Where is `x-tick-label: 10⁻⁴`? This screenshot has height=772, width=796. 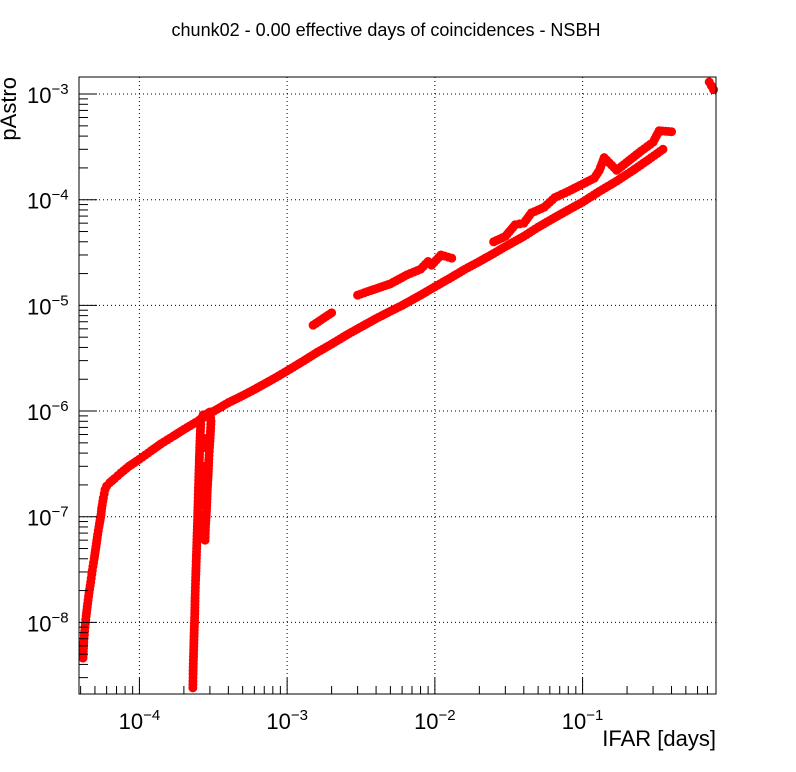 x-tick-label: 10⁻⁴ is located at coordinates (140, 720).